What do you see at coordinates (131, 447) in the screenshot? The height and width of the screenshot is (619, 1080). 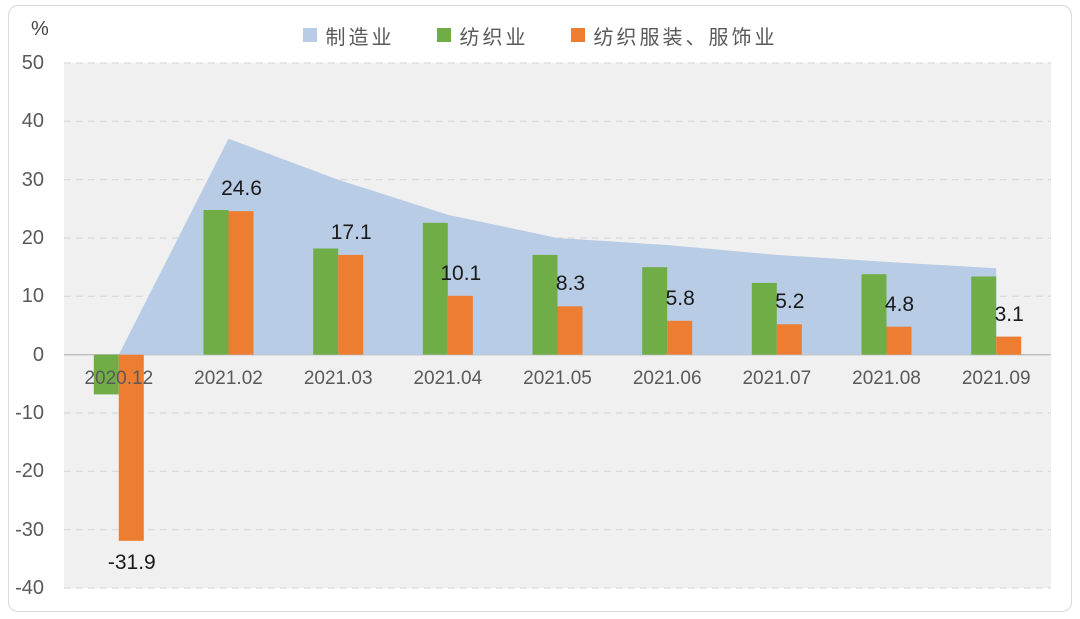 I see `apparel-bar-2020.12` at bounding box center [131, 447].